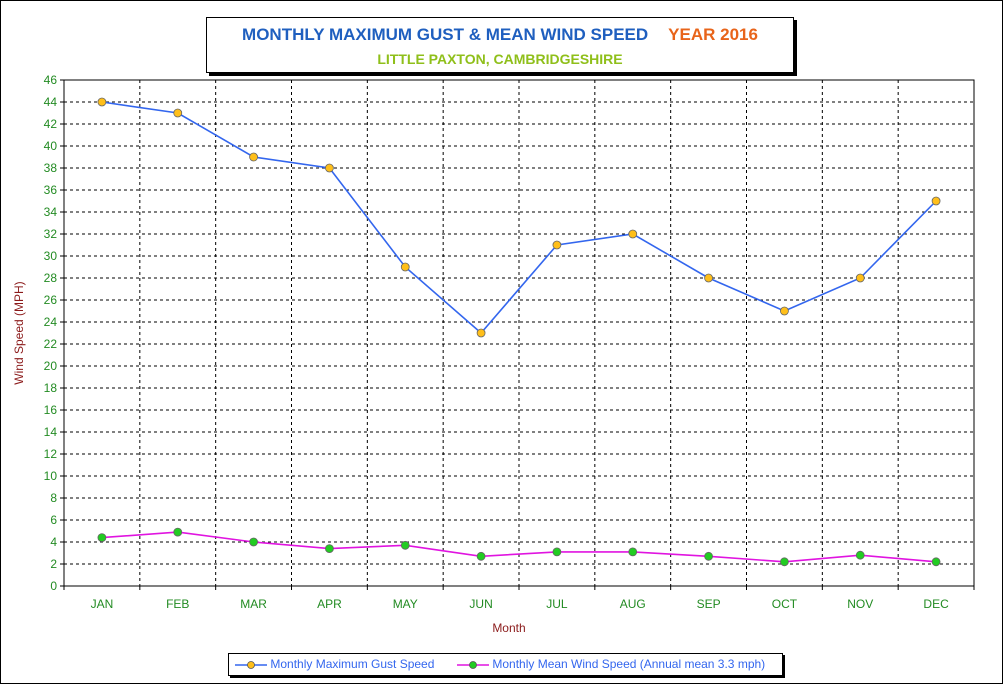  Describe the element at coordinates (860, 604) in the screenshot. I see `x-tick-label: NOV` at that location.